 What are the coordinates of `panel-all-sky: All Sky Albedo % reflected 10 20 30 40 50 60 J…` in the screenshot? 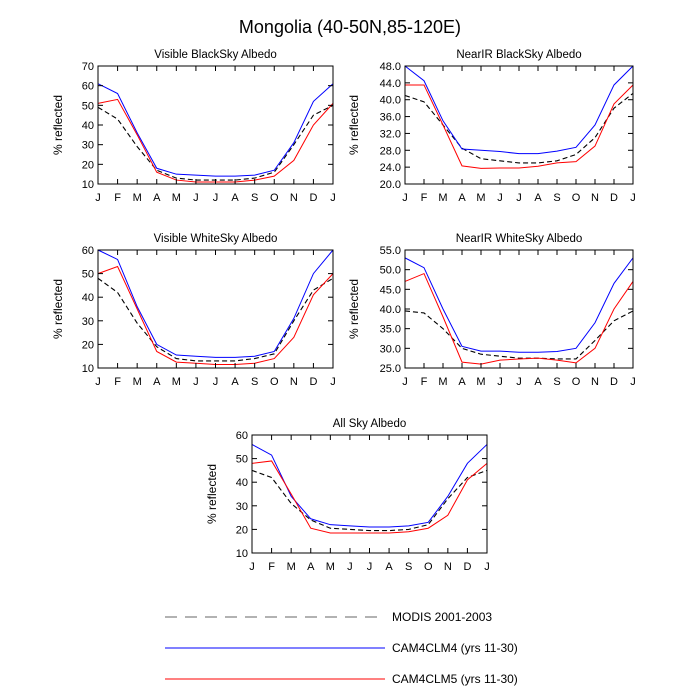 It's located at (347, 495).